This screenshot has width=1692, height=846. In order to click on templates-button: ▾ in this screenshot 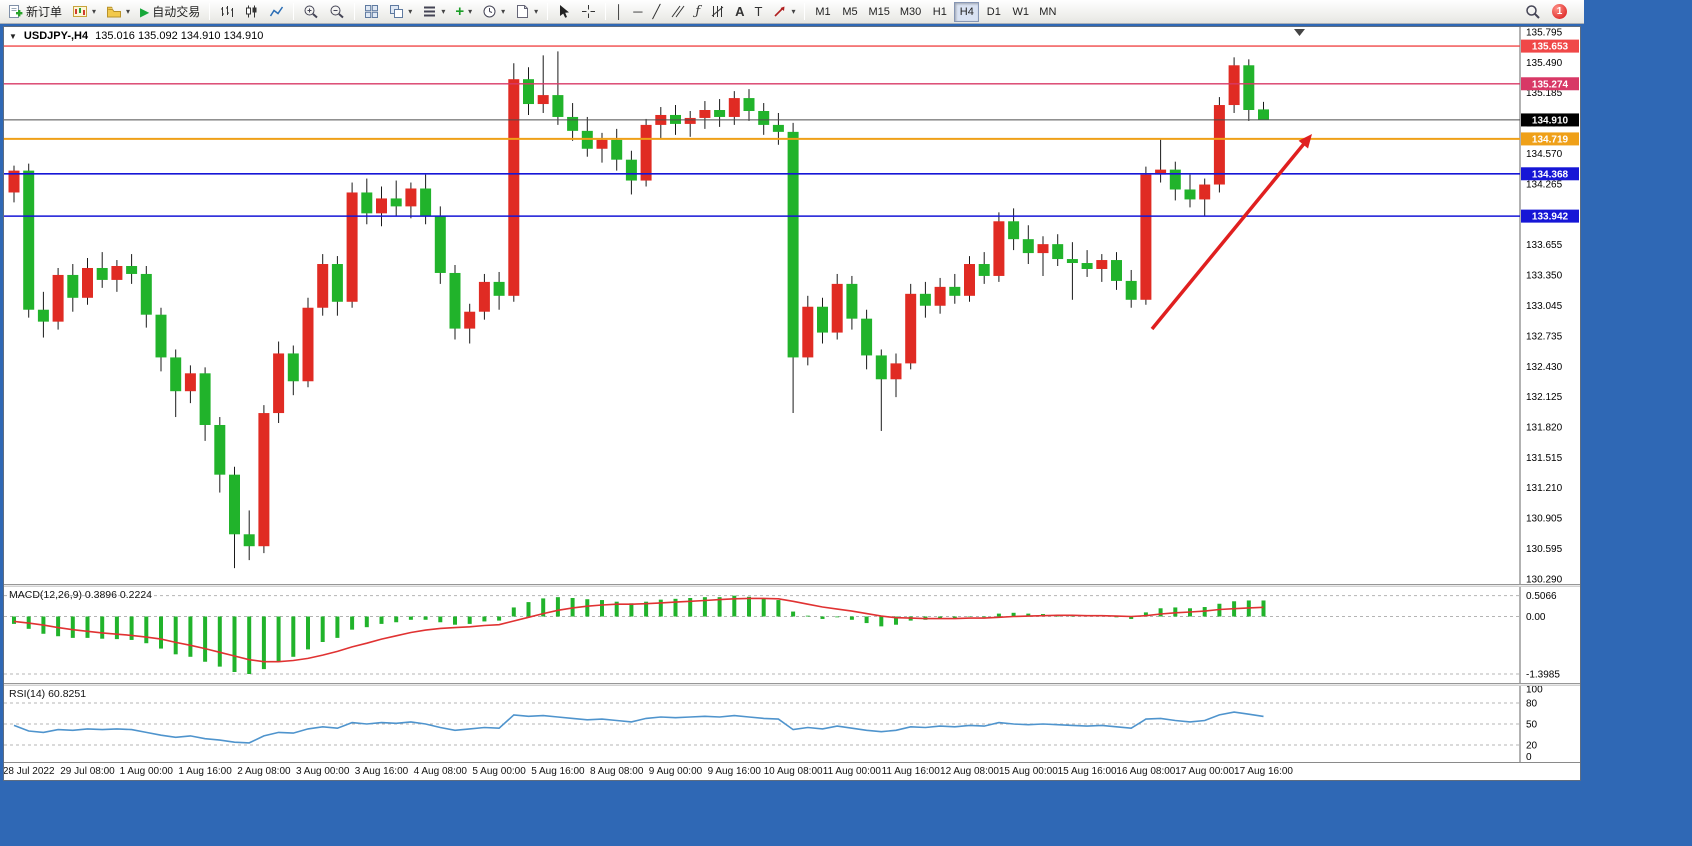, I will do `click(526, 12)`.